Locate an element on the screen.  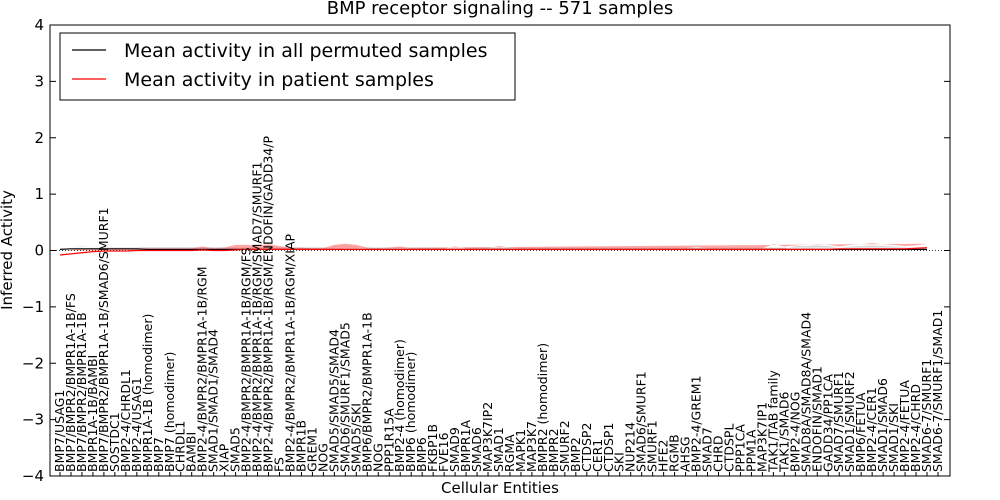
x-tick-label: BMP2-4/BMPR2/BMPR1A-1B/RGM/SMAD7/SMURF1 is located at coordinates (257, 317).